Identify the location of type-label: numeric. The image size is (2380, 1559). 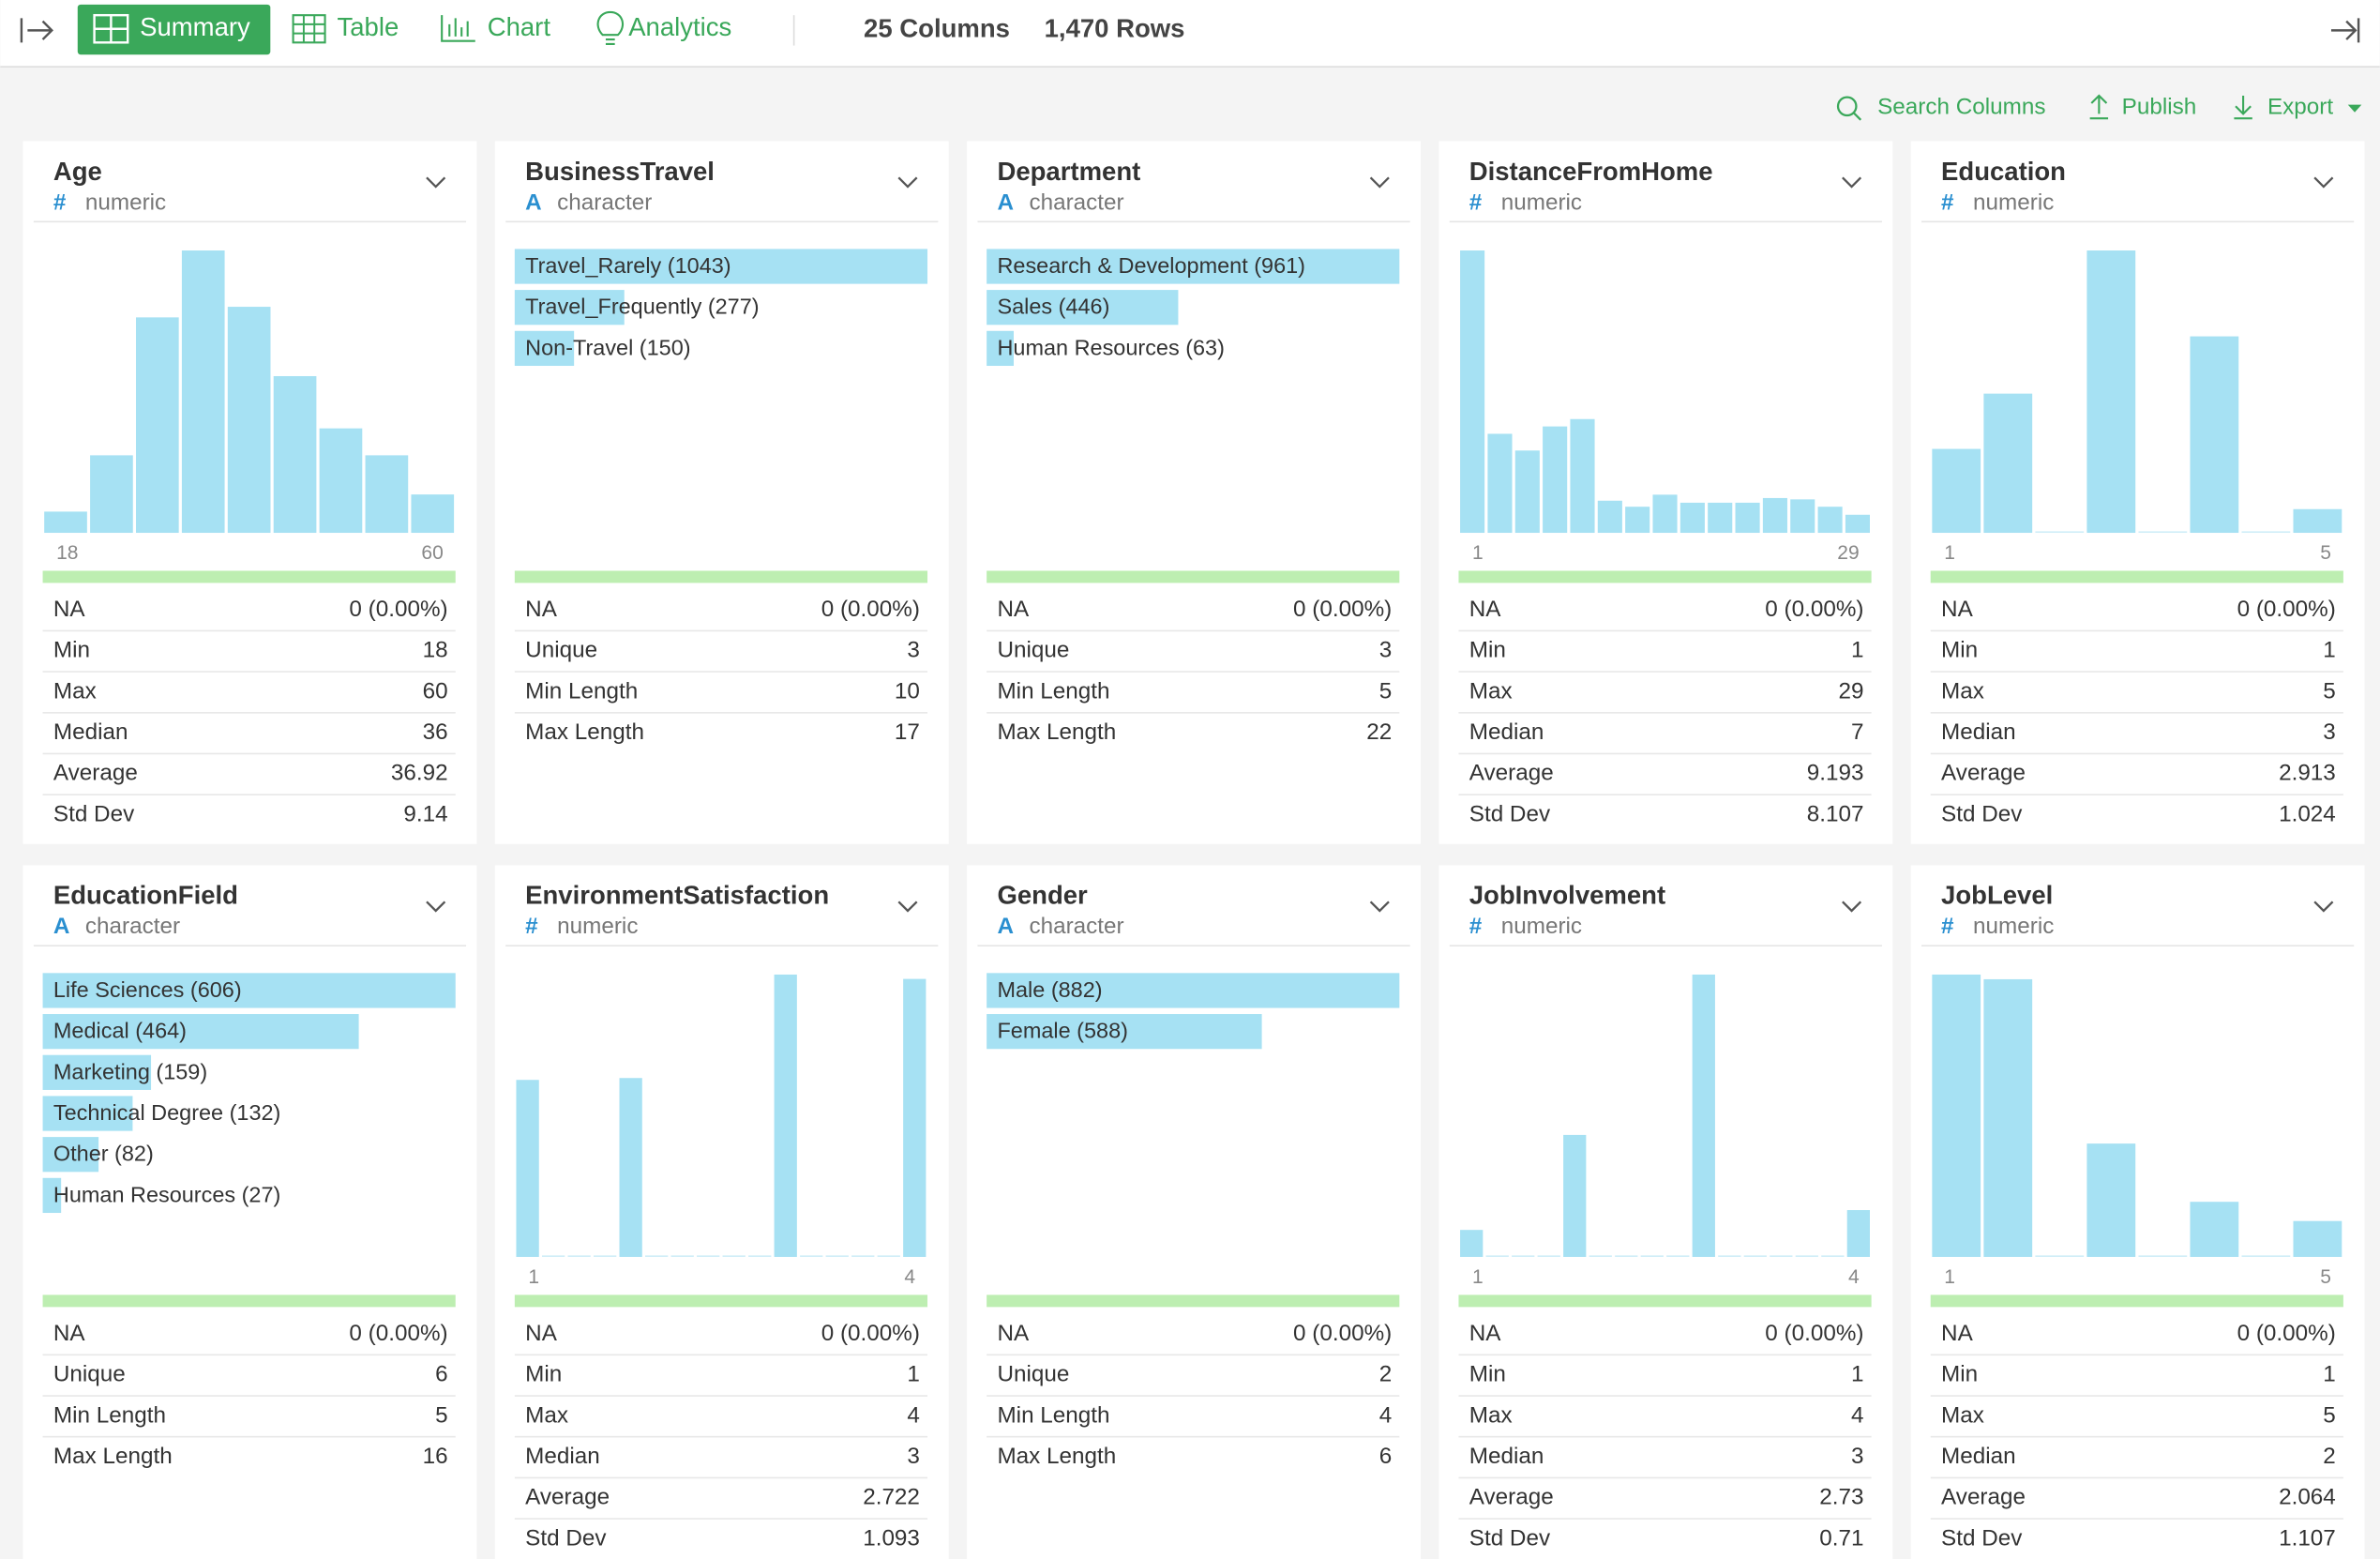
(1541, 202).